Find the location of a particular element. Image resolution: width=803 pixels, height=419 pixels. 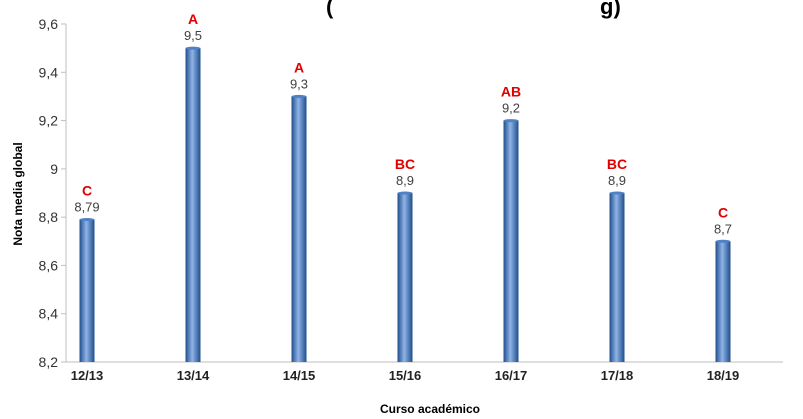

y-tick-label: 8,2 is located at coordinates (49, 362).